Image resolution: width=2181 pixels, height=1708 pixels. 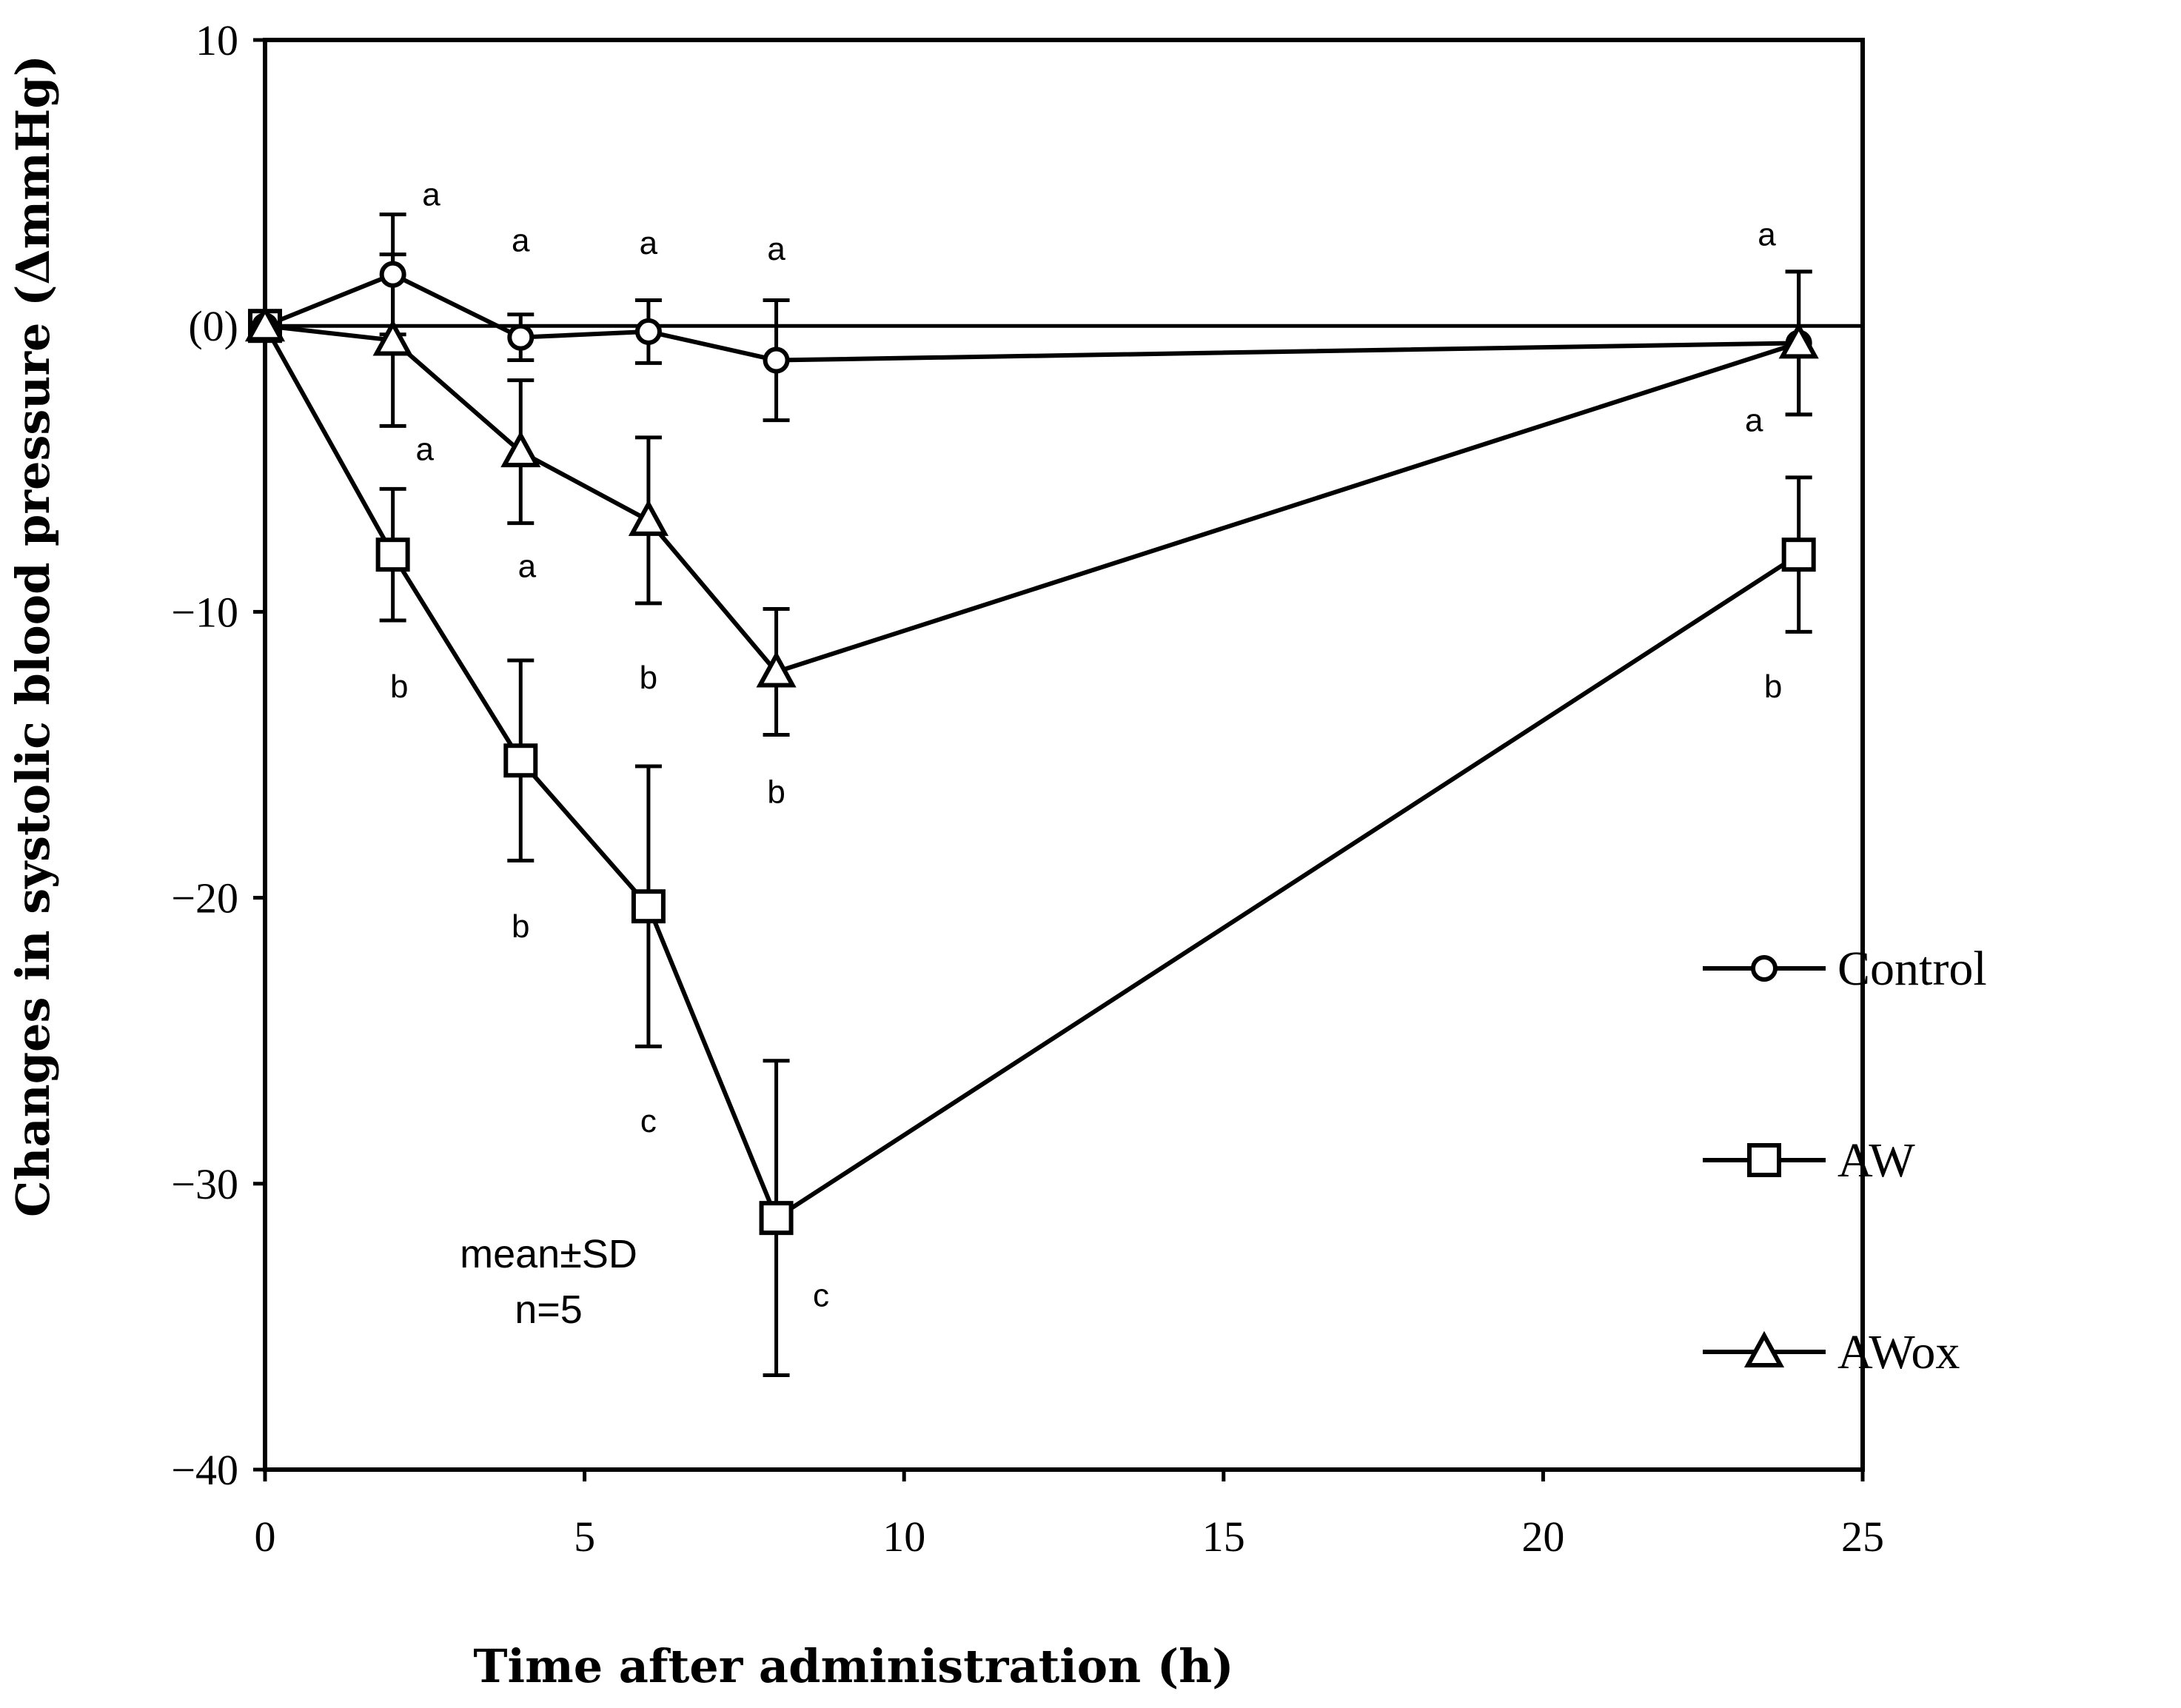 I want to click on y-tick-label: −40, so click(x=205, y=1470).